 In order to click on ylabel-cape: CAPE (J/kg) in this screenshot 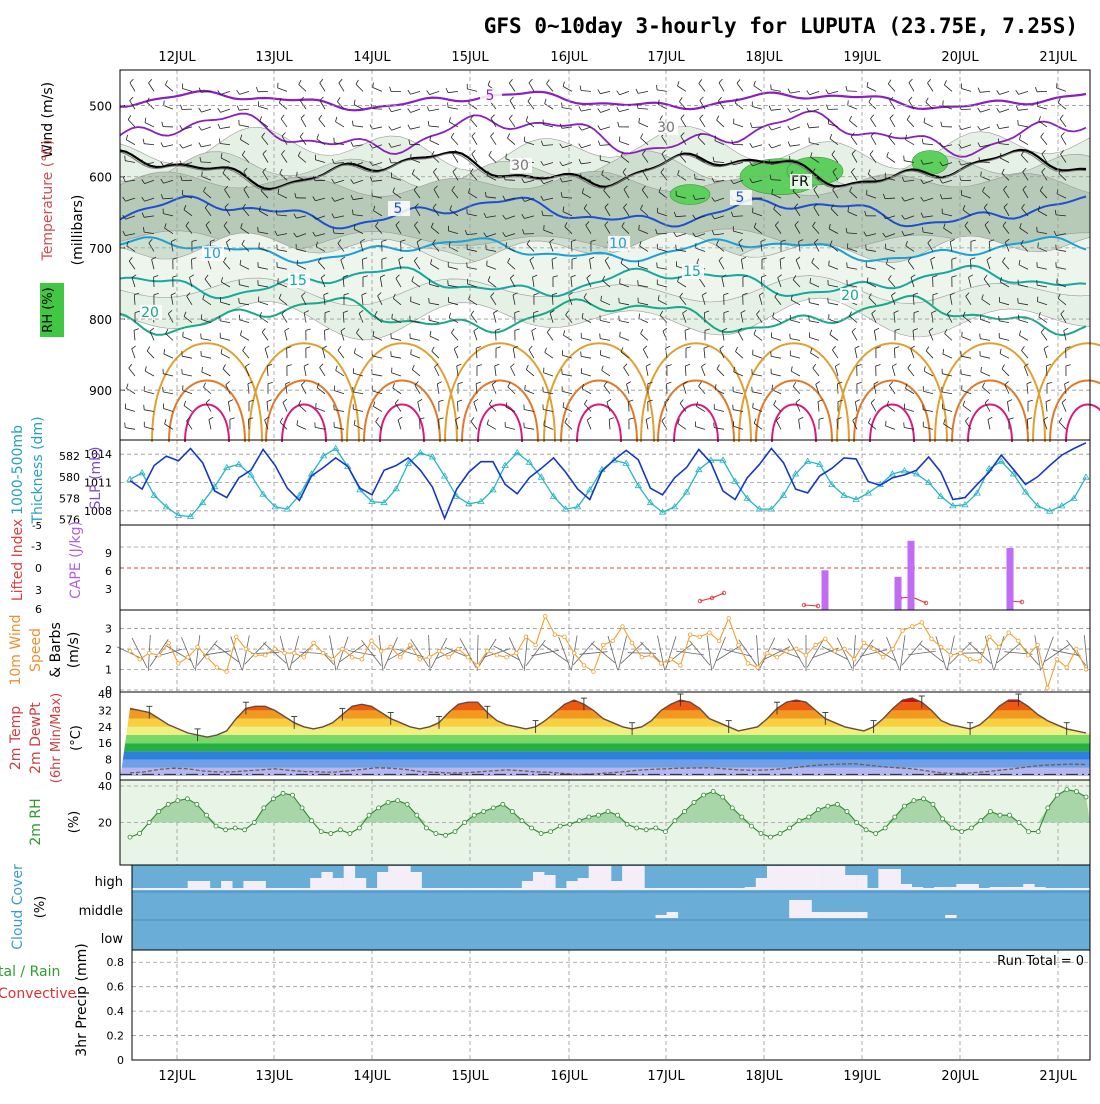, I will do `click(76, 560)`.